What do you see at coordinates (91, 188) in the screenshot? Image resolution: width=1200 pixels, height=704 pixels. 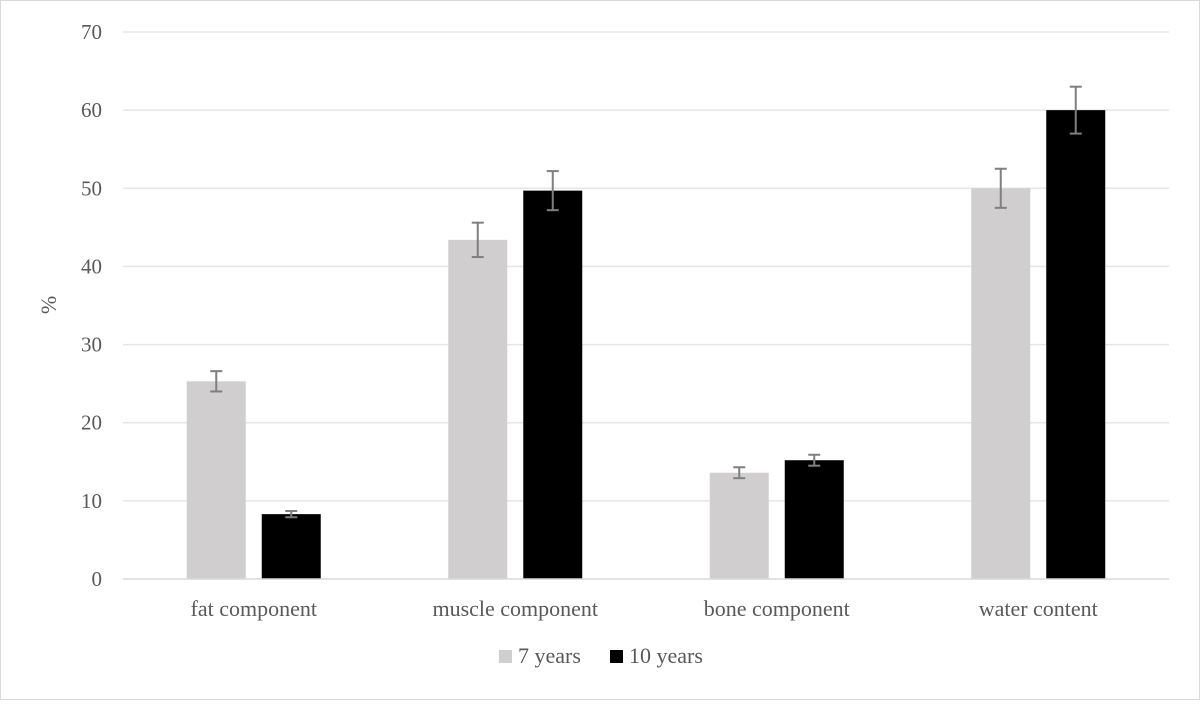 I see `y-tick-label: 50` at bounding box center [91, 188].